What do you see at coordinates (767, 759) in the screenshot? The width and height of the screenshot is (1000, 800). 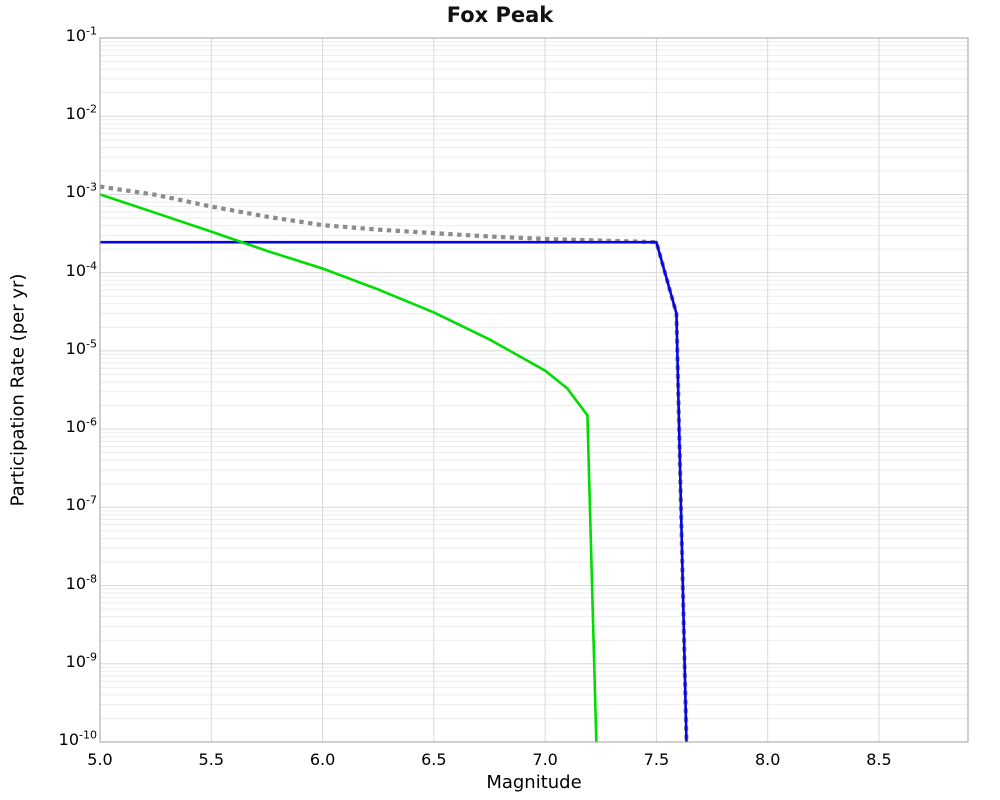 I see `x-tick-label: 8.0` at bounding box center [767, 759].